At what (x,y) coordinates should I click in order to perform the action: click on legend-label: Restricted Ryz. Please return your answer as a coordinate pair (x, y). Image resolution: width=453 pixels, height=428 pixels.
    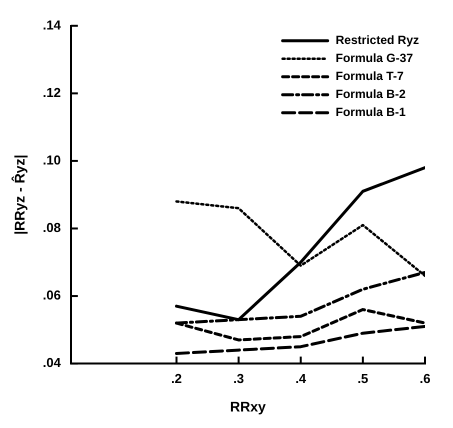
    Looking at the image, I should click on (378, 40).